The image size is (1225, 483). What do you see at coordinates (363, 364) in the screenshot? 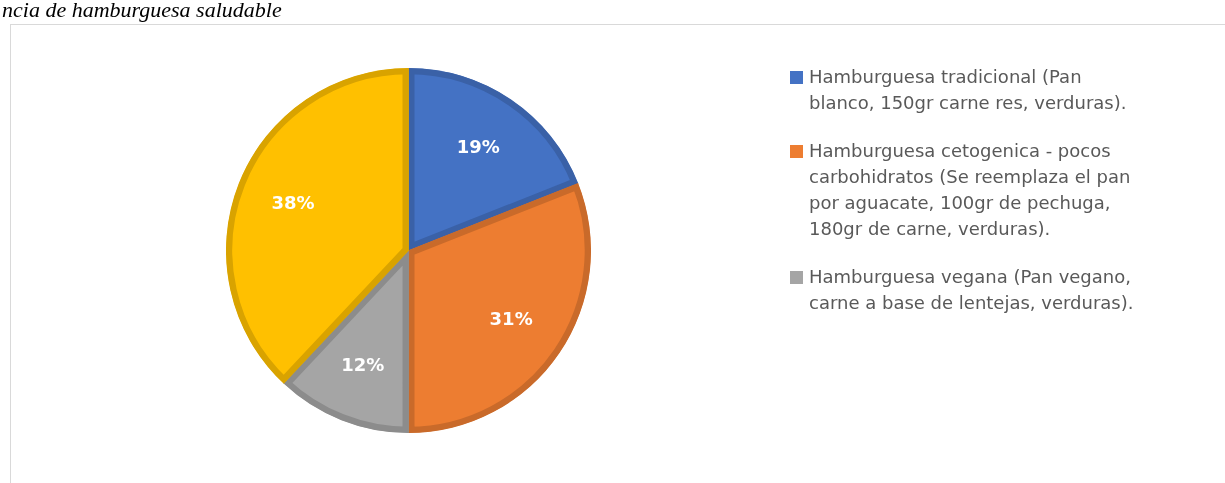
I see `data-label: 12%` at bounding box center [363, 364].